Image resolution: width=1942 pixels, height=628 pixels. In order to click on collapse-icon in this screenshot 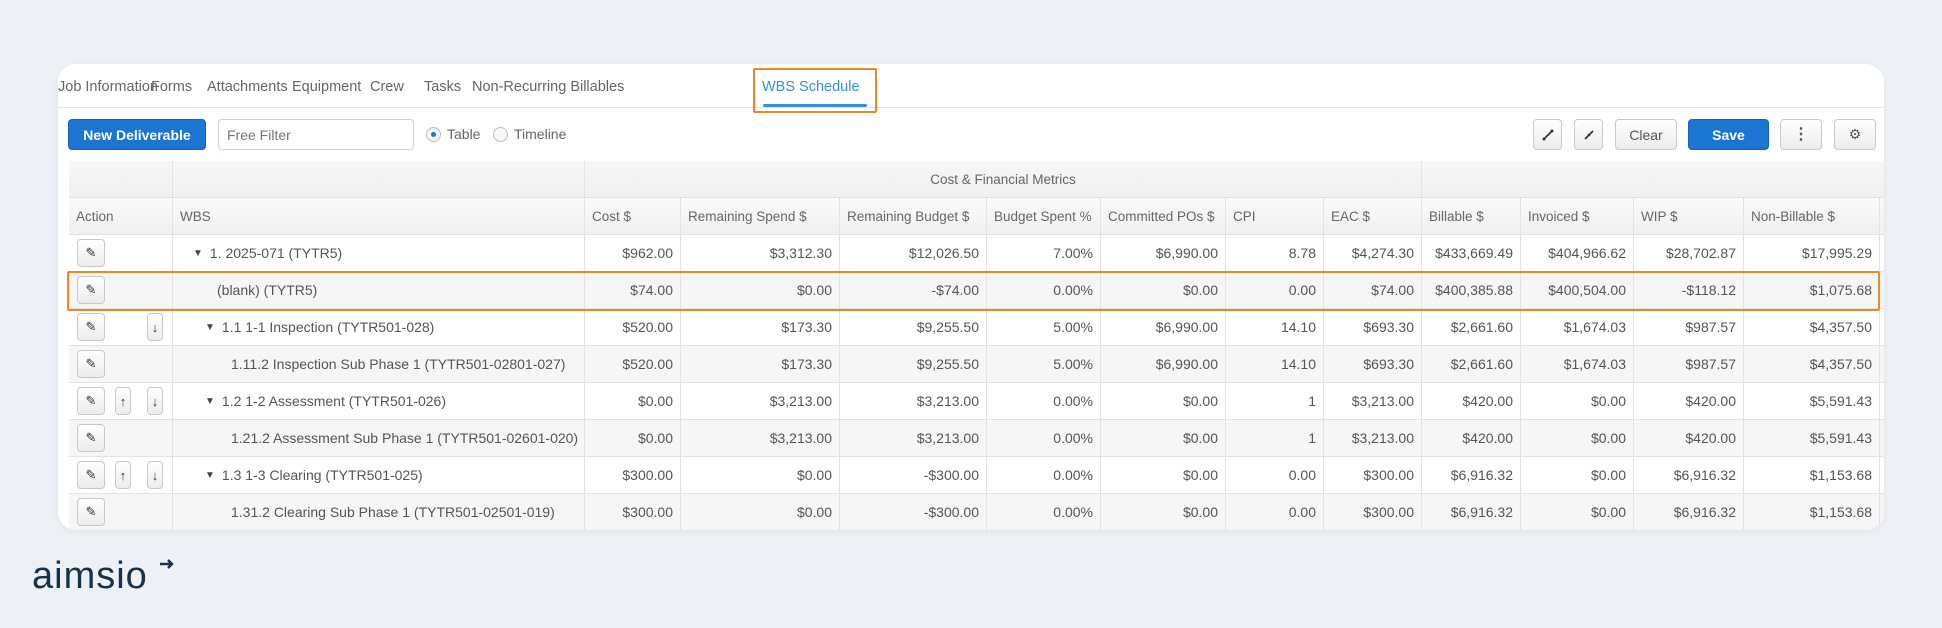, I will do `click(1588, 134)`.